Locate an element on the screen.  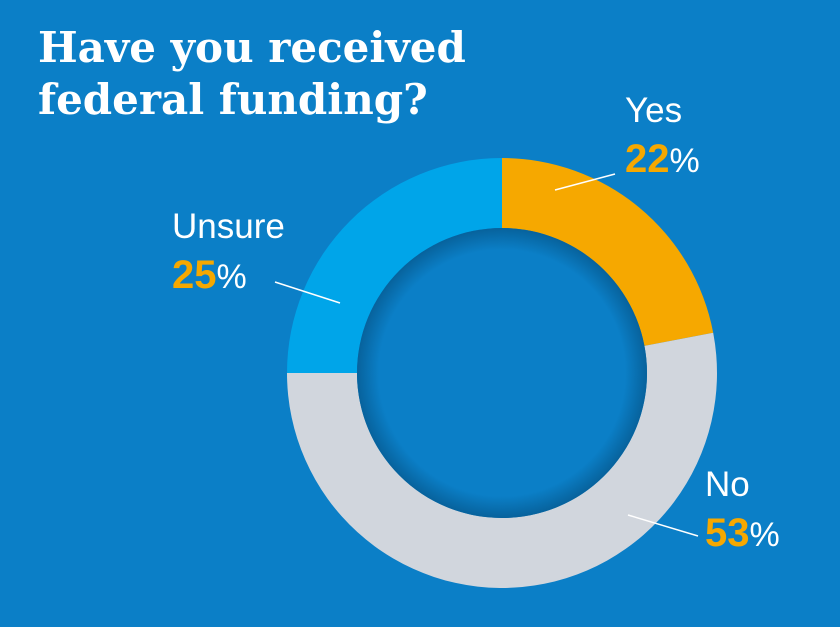
value-label: 25% is located at coordinates (209, 275).